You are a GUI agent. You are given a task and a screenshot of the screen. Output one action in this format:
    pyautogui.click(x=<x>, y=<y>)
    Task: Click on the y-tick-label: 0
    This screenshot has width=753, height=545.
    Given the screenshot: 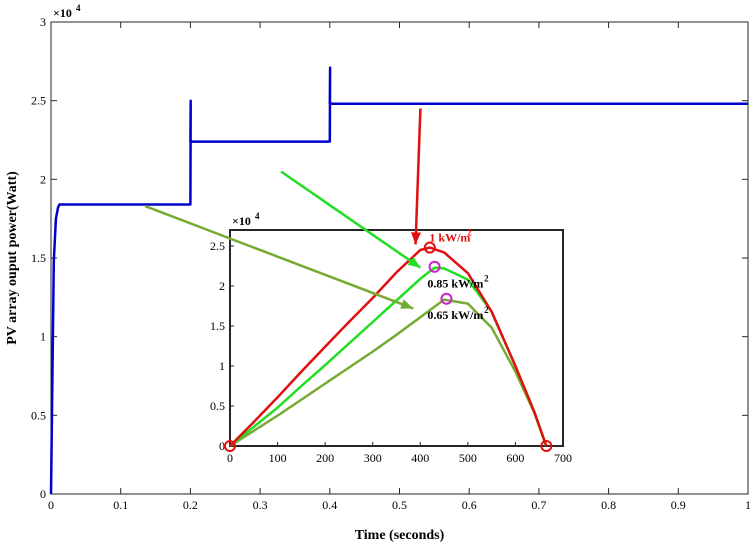 What is the action you would take?
    pyautogui.click(x=43, y=494)
    